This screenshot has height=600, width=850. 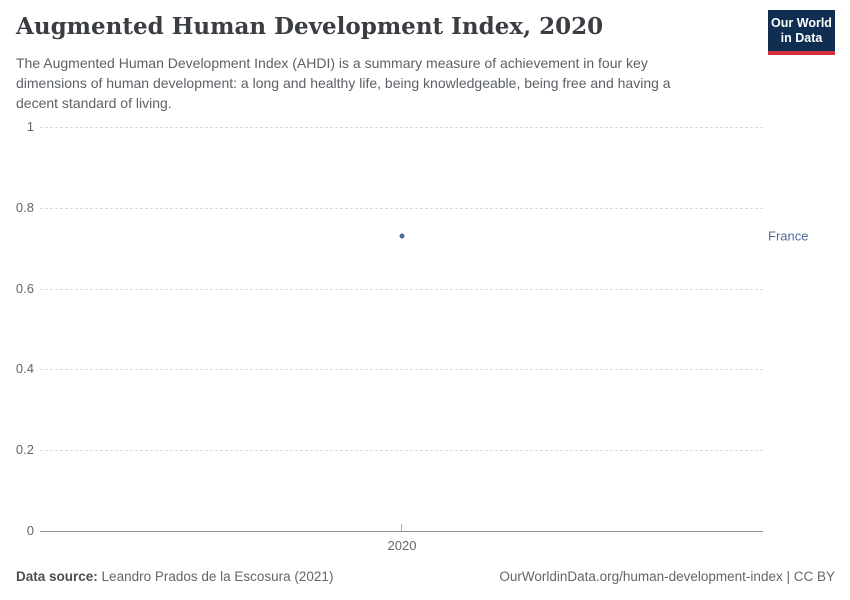 What do you see at coordinates (788, 236) in the screenshot?
I see `series-label-france: France` at bounding box center [788, 236].